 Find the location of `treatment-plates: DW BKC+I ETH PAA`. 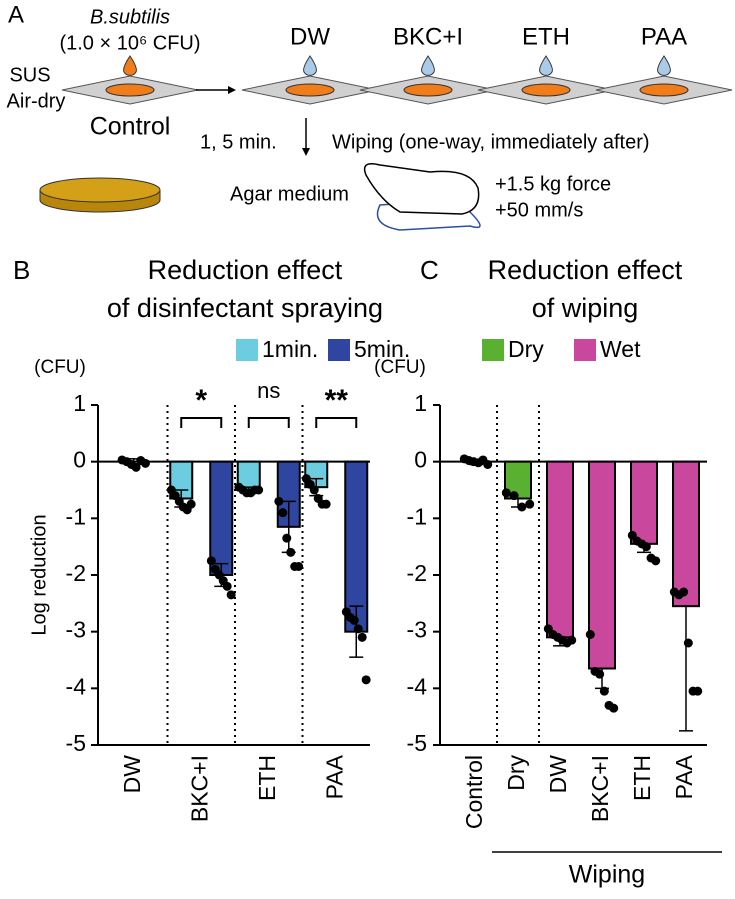

treatment-plates: DW BKC+I ETH PAA is located at coordinates (487, 64).